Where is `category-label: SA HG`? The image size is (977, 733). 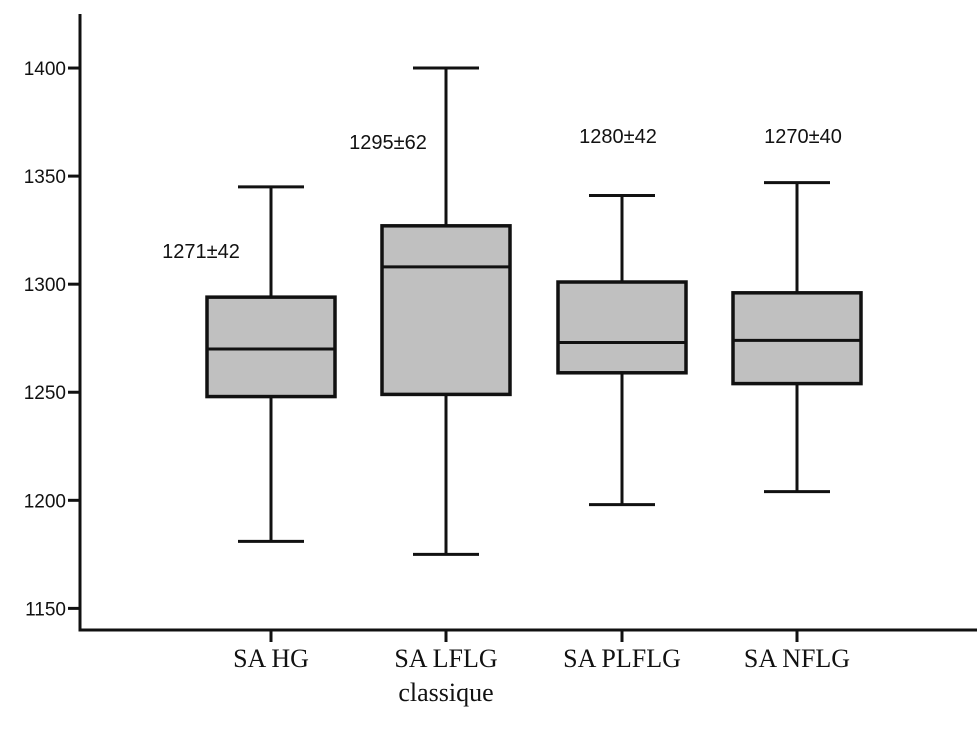 category-label: SA HG is located at coordinates (271, 658).